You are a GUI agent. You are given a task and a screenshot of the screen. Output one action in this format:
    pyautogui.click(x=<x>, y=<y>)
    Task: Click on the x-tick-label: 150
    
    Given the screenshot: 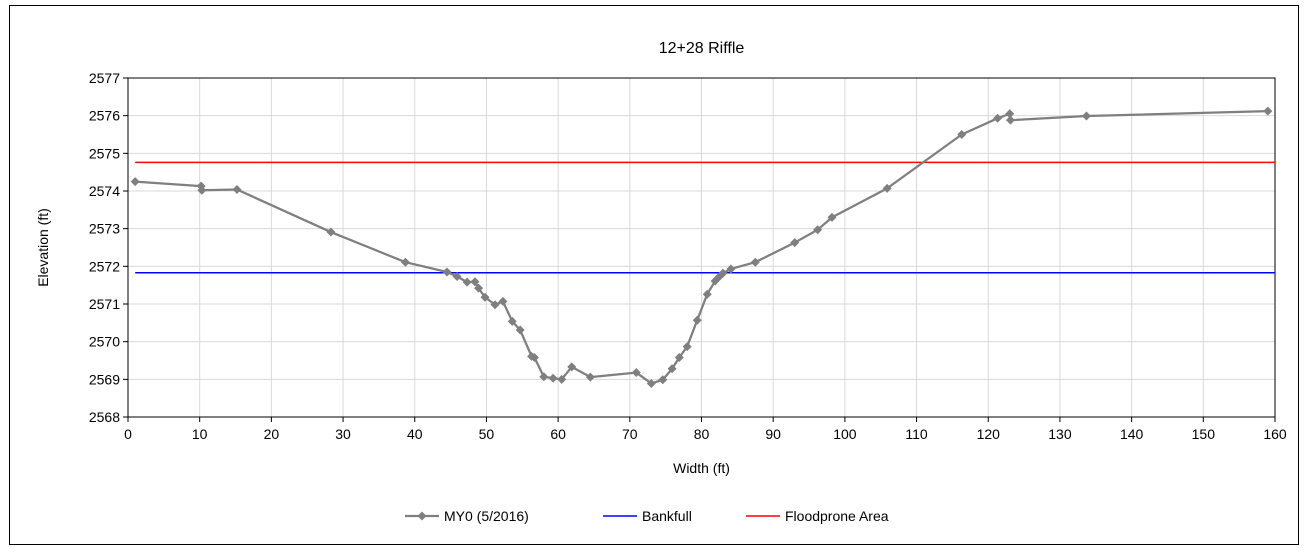 What is the action you would take?
    pyautogui.click(x=1204, y=434)
    